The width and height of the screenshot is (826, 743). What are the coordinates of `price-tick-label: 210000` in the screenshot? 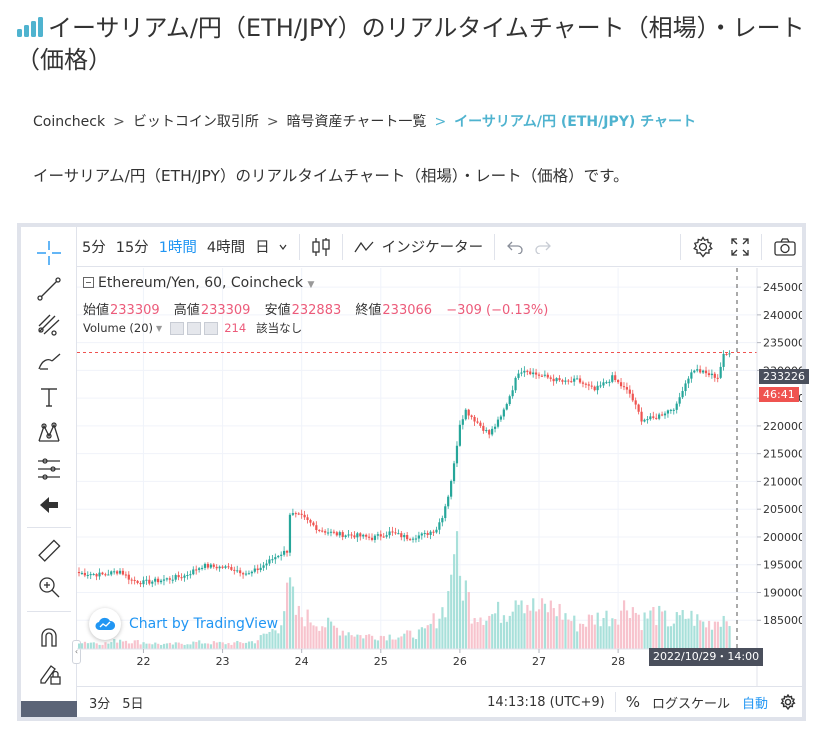 It's located at (782, 481).